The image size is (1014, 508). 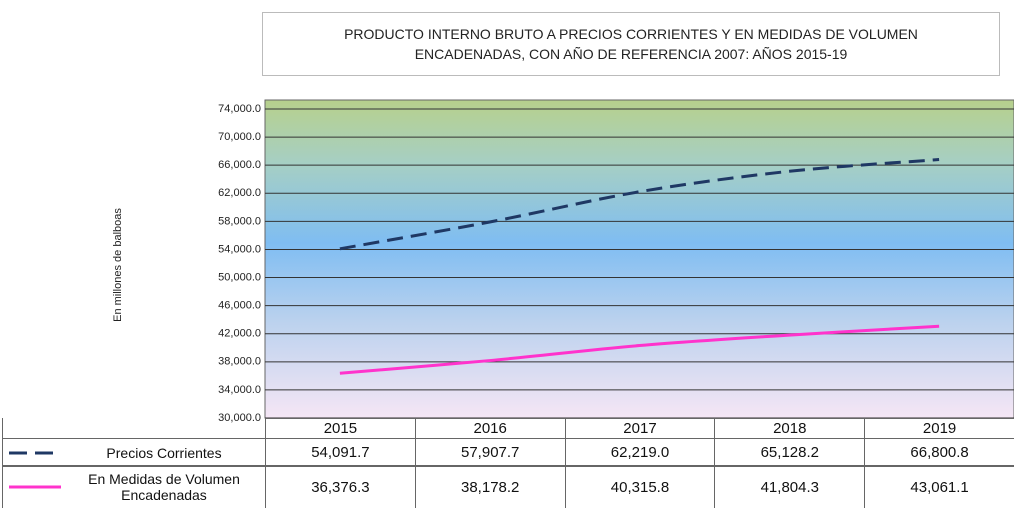 What do you see at coordinates (239, 362) in the screenshot?
I see `y-tick-label: 38,000.0` at bounding box center [239, 362].